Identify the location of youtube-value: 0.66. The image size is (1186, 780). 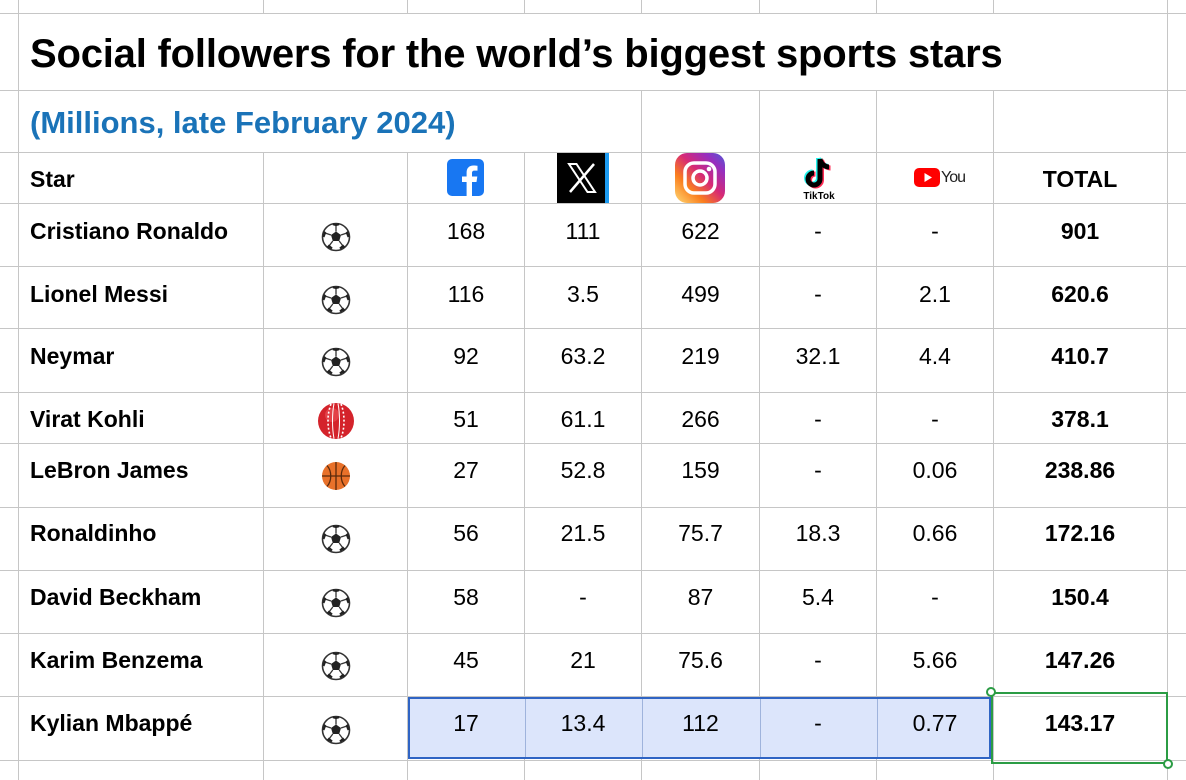
(935, 533).